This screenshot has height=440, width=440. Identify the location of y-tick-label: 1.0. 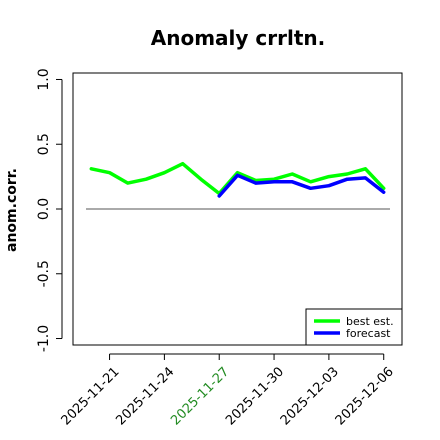
(44, 79).